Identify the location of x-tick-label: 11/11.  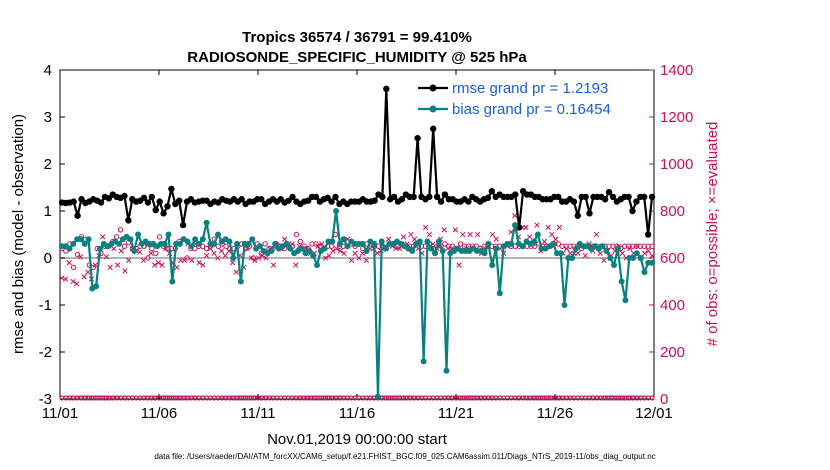
(257, 413).